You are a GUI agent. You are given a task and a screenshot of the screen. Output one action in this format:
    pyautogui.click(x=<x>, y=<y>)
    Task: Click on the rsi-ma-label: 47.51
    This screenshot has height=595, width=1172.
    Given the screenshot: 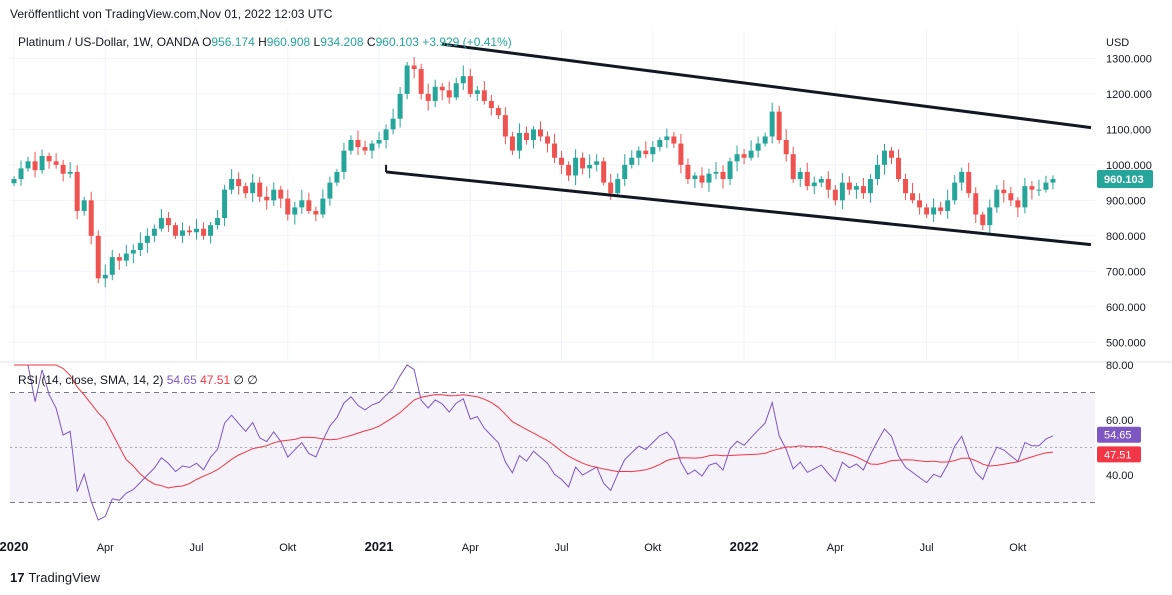 What is the action you would take?
    pyautogui.click(x=1118, y=455)
    